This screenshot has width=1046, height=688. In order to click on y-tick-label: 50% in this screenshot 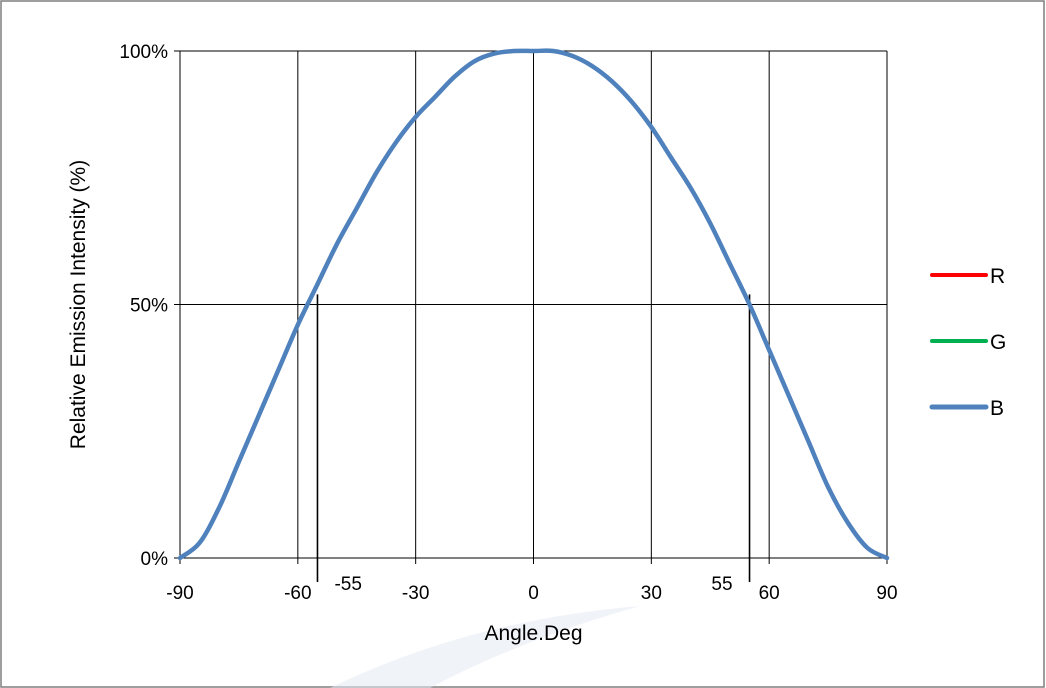, I will do `click(149, 306)`.